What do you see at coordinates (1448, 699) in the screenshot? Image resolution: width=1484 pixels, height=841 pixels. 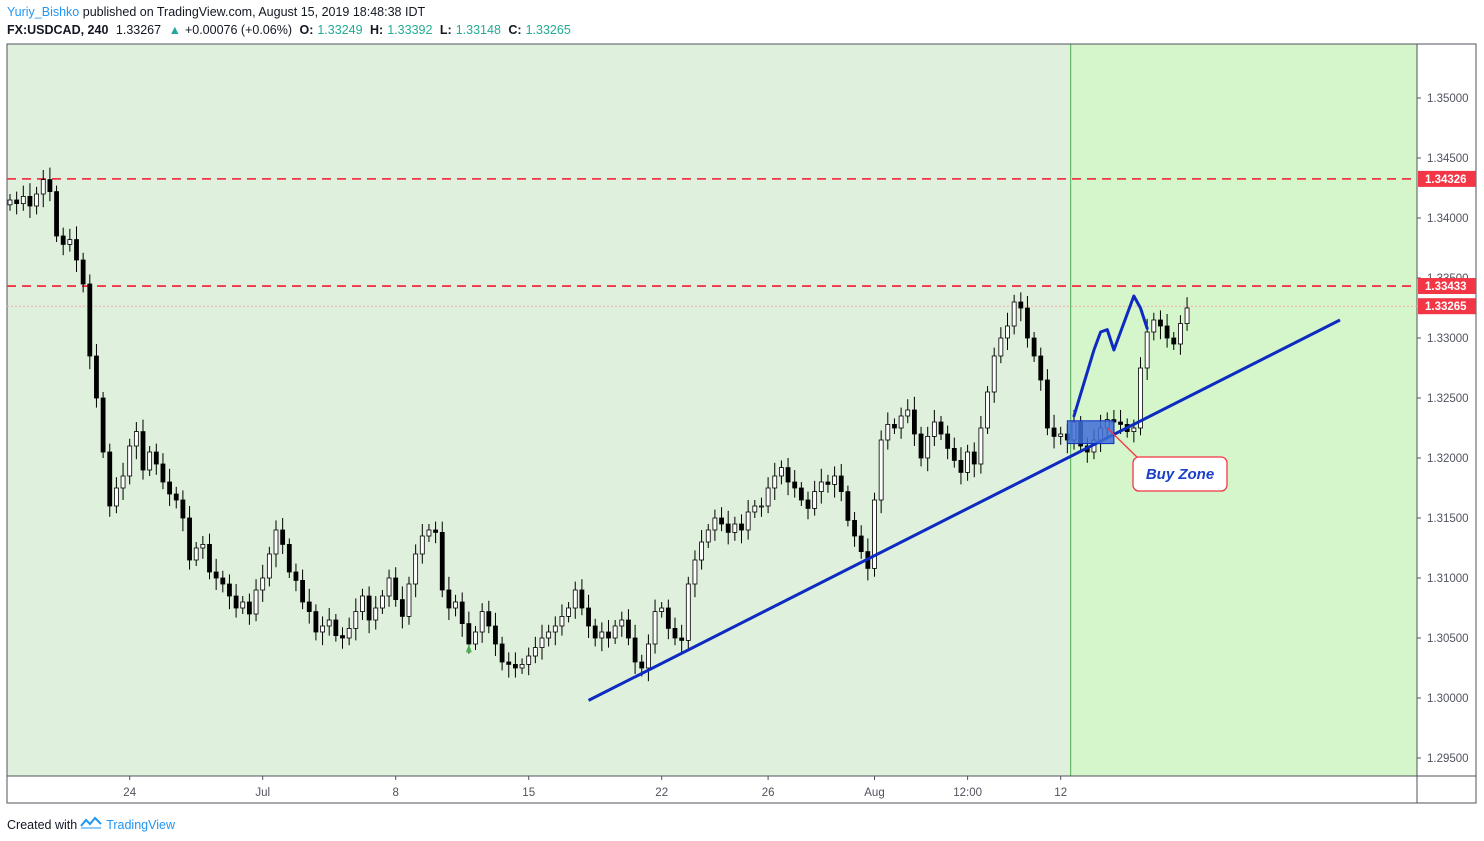 I see `price-tick-label: 1.30000` at bounding box center [1448, 699].